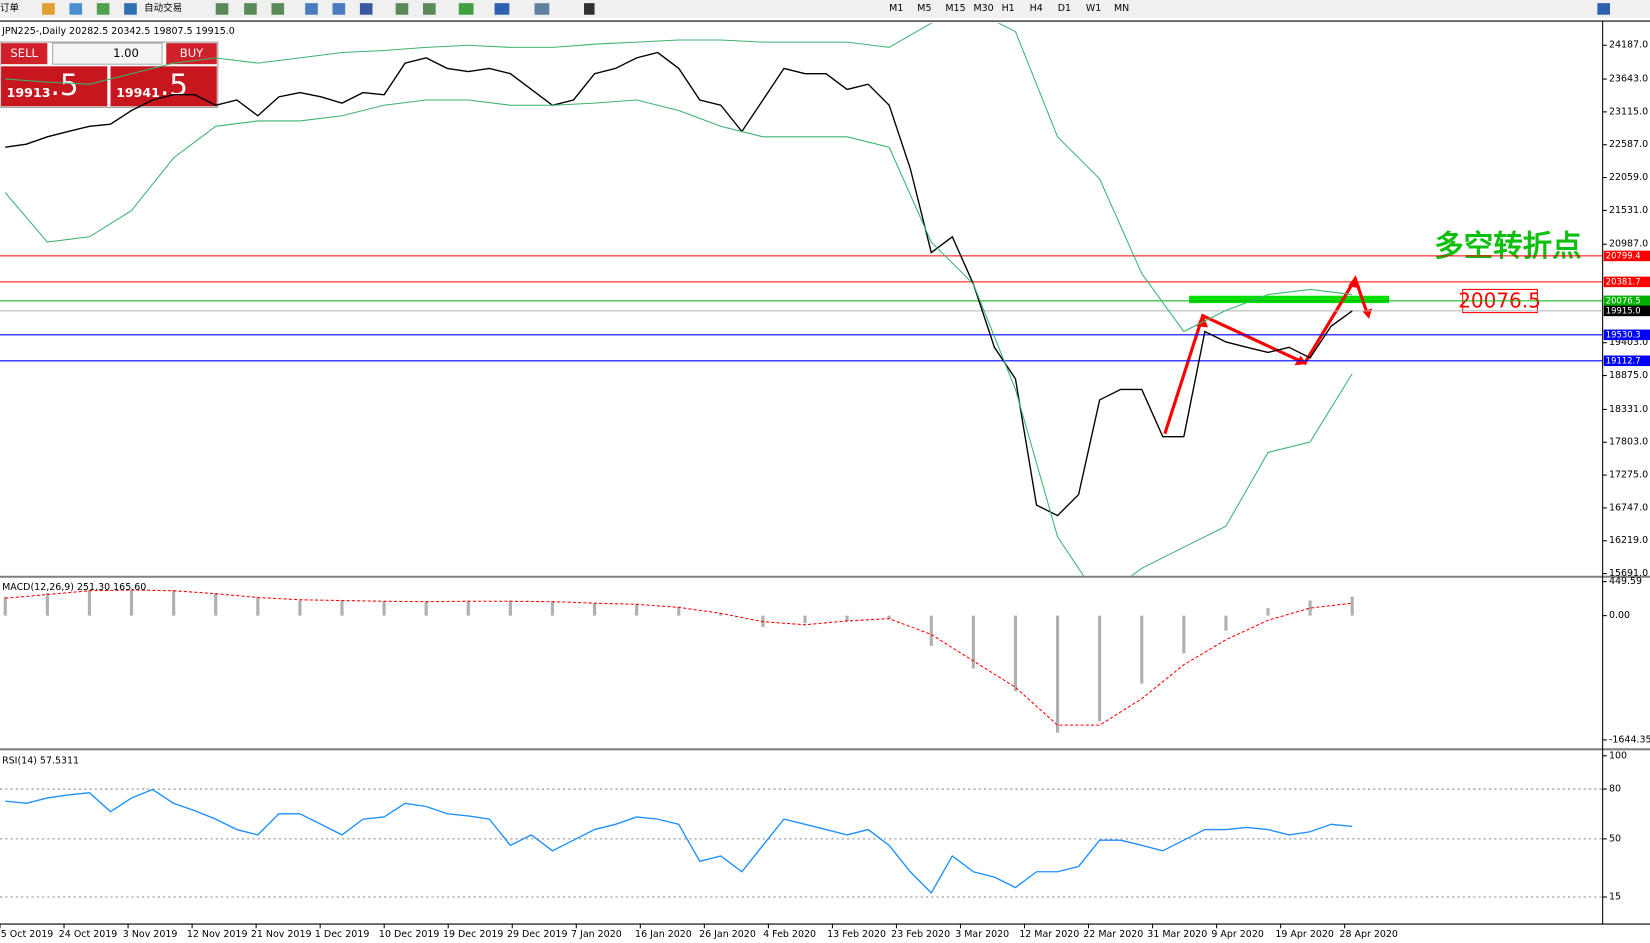 The height and width of the screenshot is (943, 1650). I want to click on annotation-title: 多空转折点, so click(1507, 246).